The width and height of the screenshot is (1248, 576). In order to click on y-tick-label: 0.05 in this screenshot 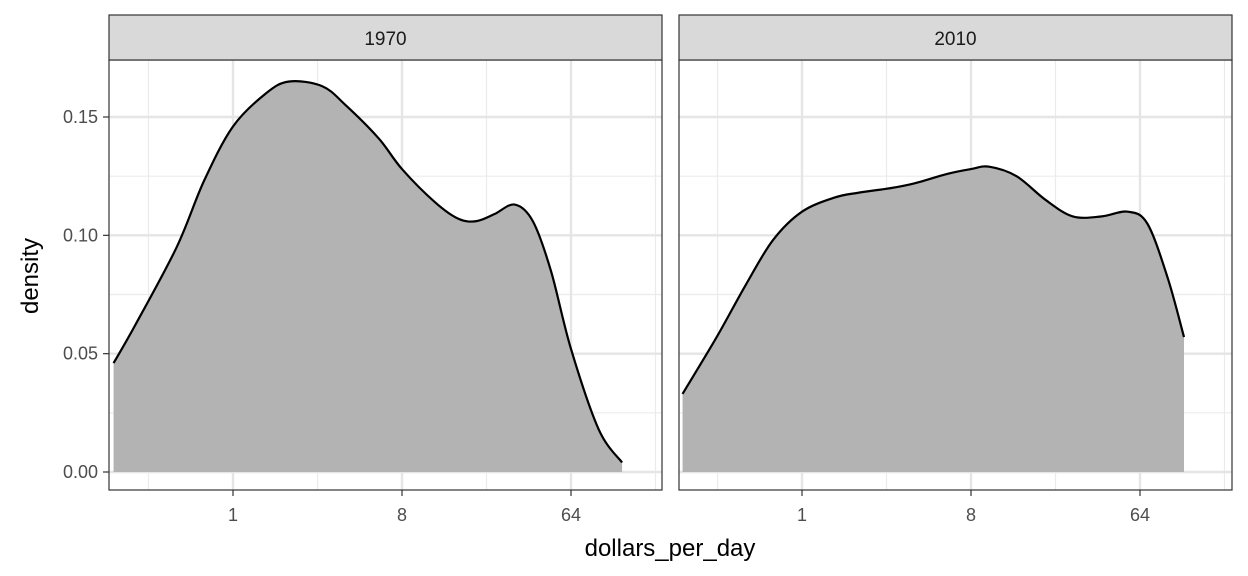, I will do `click(80, 354)`.